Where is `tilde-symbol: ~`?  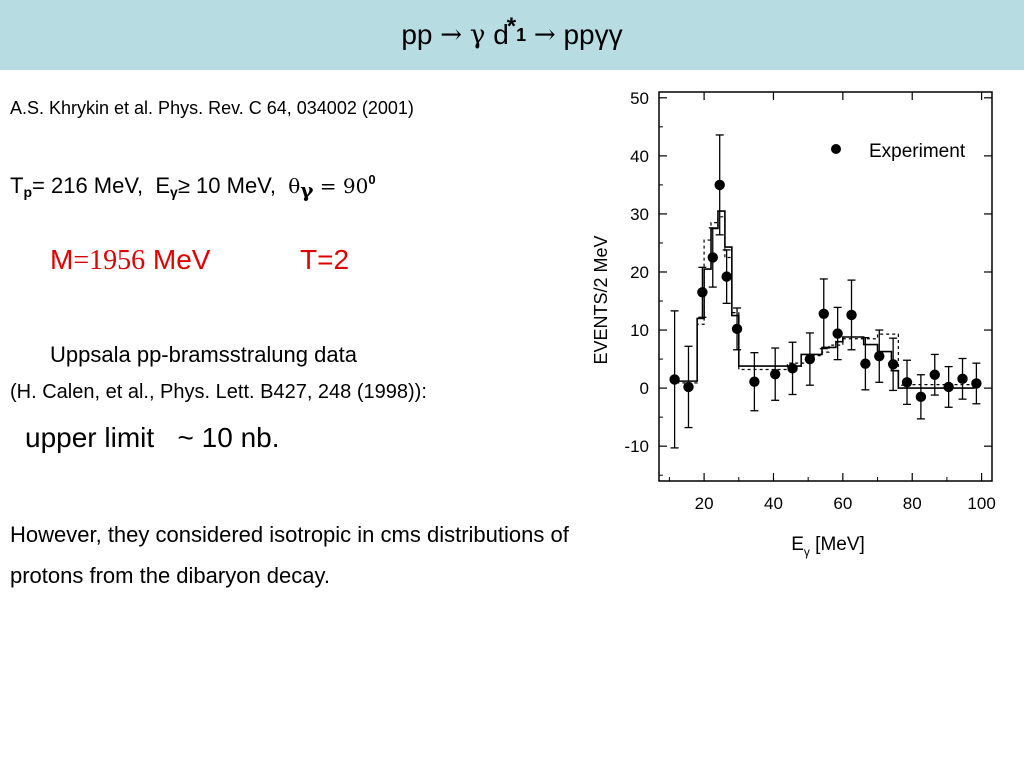 tilde-symbol: ~ is located at coordinates (185, 437).